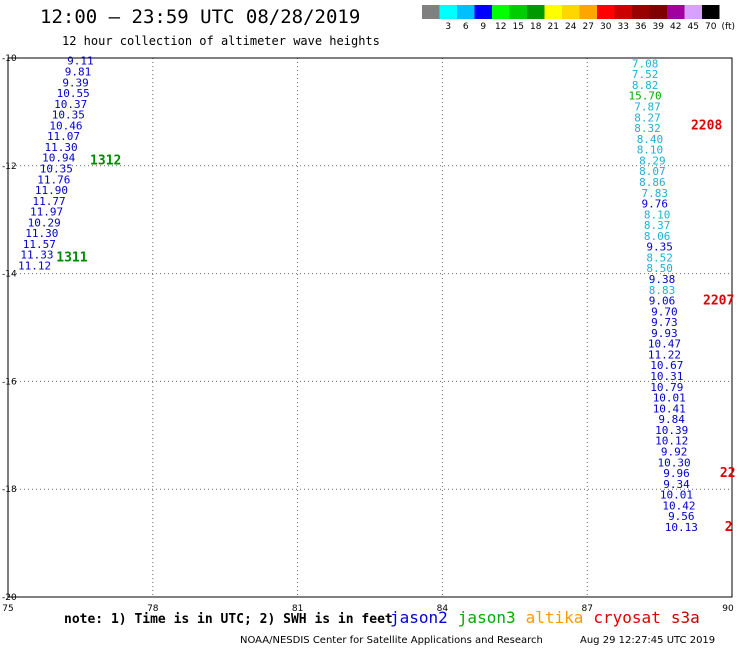  I want to click on legend-bin-label: 27, so click(588, 27).